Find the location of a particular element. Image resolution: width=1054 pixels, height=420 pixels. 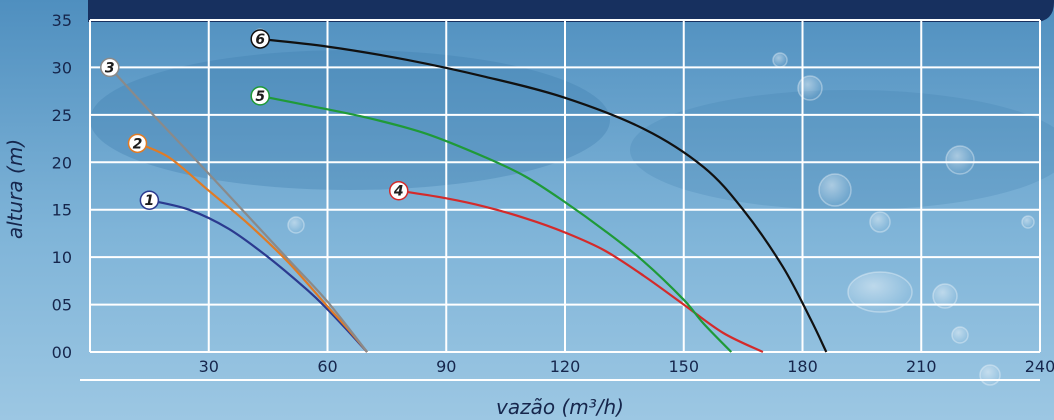

x-tick-label: 120 is located at coordinates (565, 366).